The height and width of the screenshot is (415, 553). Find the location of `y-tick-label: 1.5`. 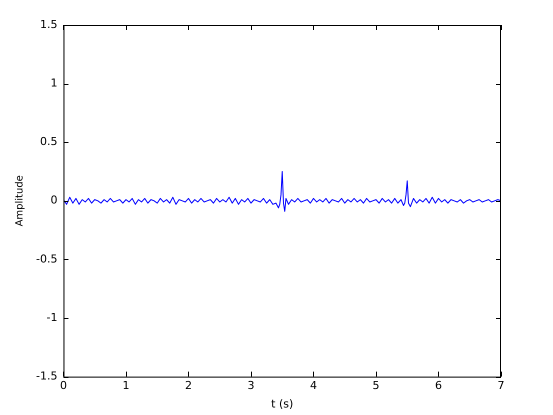

y-tick-label: 1.5 is located at coordinates (49, 24).